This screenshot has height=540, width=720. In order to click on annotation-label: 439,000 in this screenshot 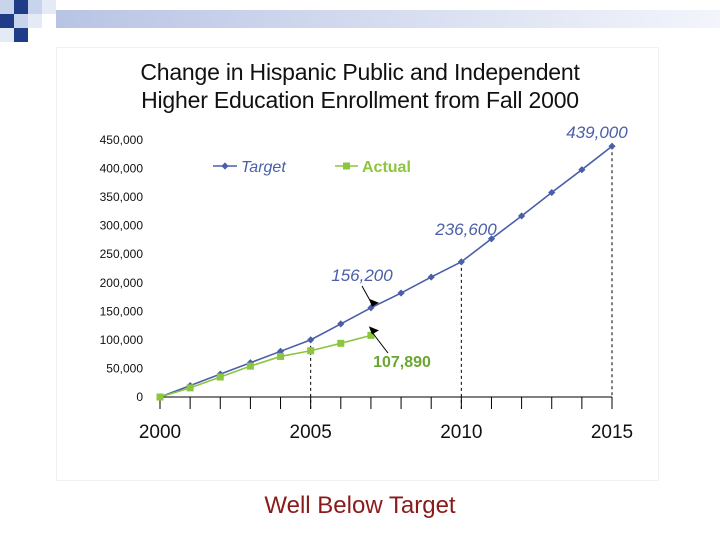, I will do `click(597, 132)`.